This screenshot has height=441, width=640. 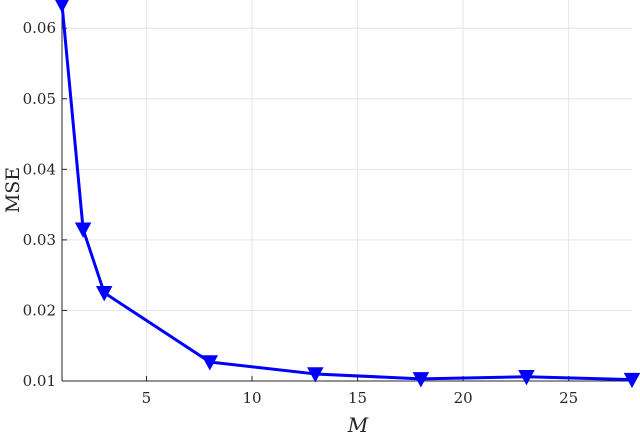 I want to click on y-tick-label: 0.05, so click(x=39, y=99).